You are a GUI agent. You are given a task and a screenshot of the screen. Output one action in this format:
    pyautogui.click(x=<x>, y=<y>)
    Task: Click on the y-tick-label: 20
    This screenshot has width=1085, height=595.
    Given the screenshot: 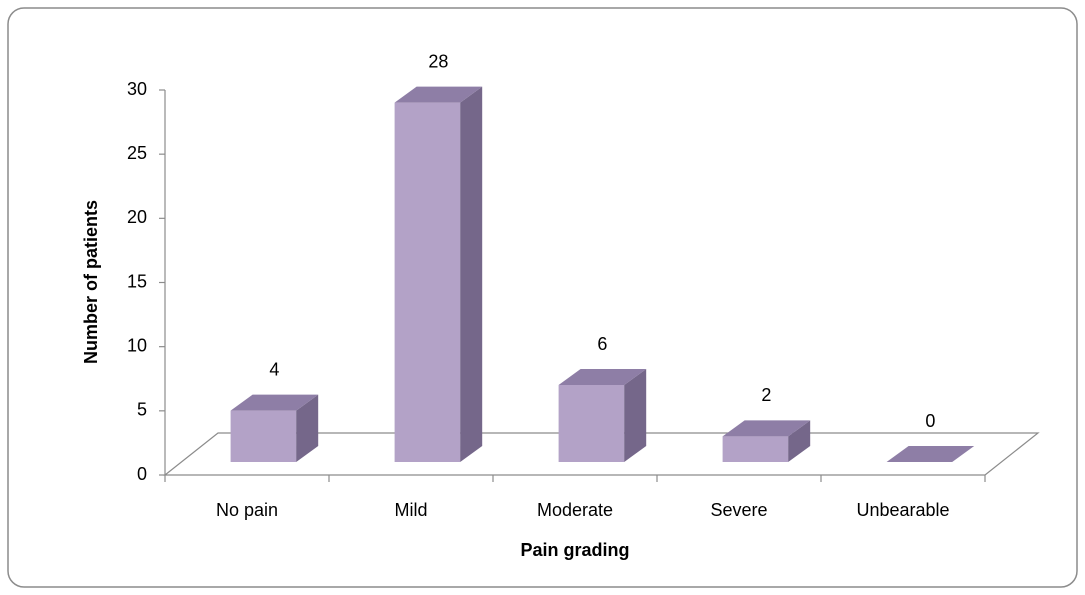 What is the action you would take?
    pyautogui.click(x=137, y=217)
    